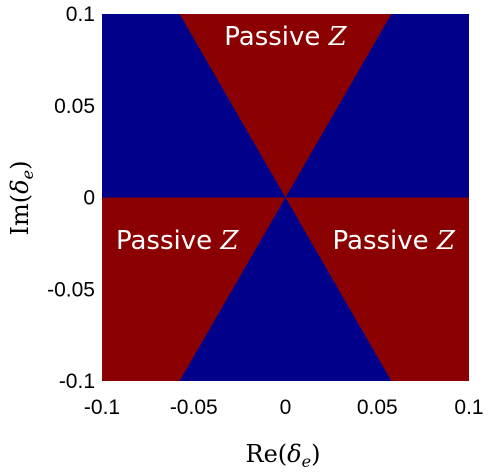  I want to click on y-axis-label: Im(δe), so click(21, 198).